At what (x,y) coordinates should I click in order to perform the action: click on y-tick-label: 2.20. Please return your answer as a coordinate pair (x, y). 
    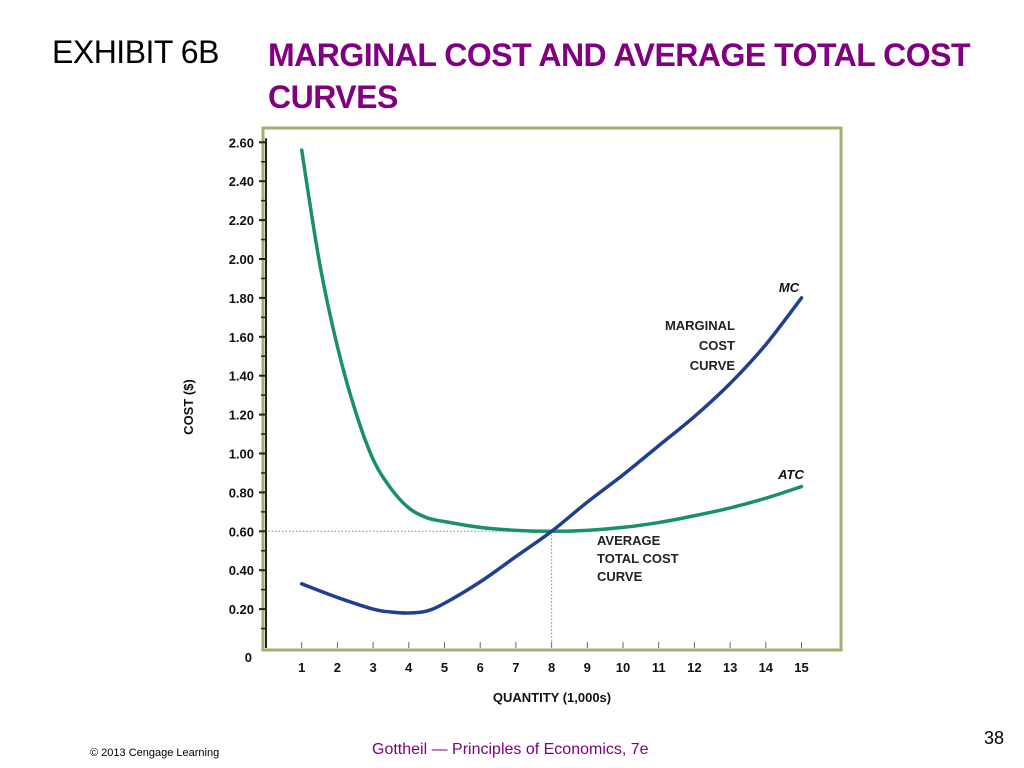
    Looking at the image, I should click on (241, 220).